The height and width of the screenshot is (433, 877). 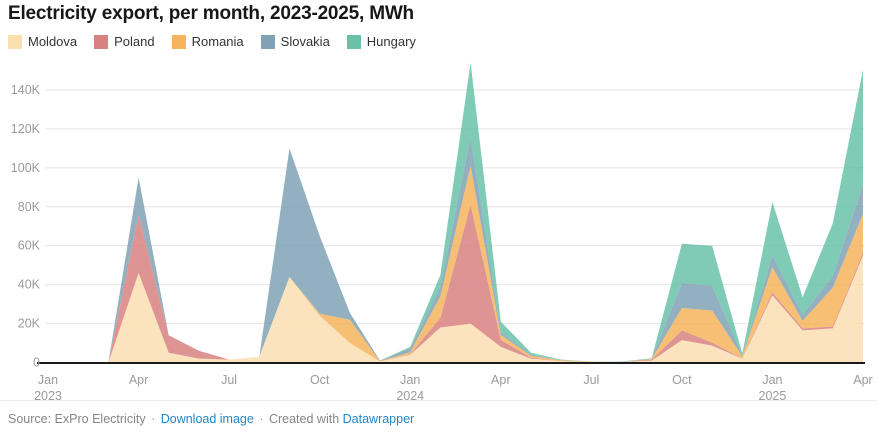 What do you see at coordinates (217, 41) in the screenshot?
I see `legend-label-romania: Romania` at bounding box center [217, 41].